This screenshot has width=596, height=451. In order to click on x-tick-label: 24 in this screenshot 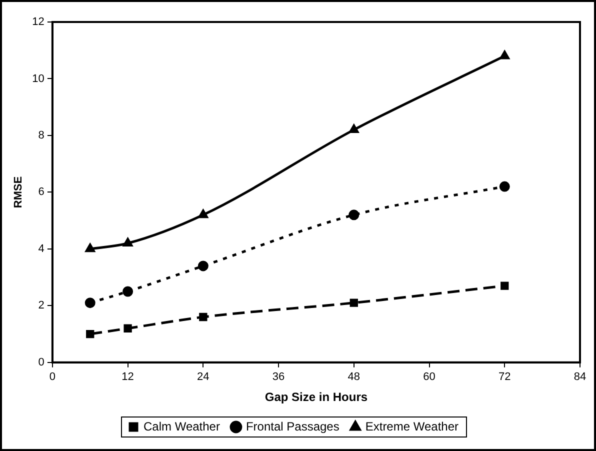, I will do `click(203, 377)`.